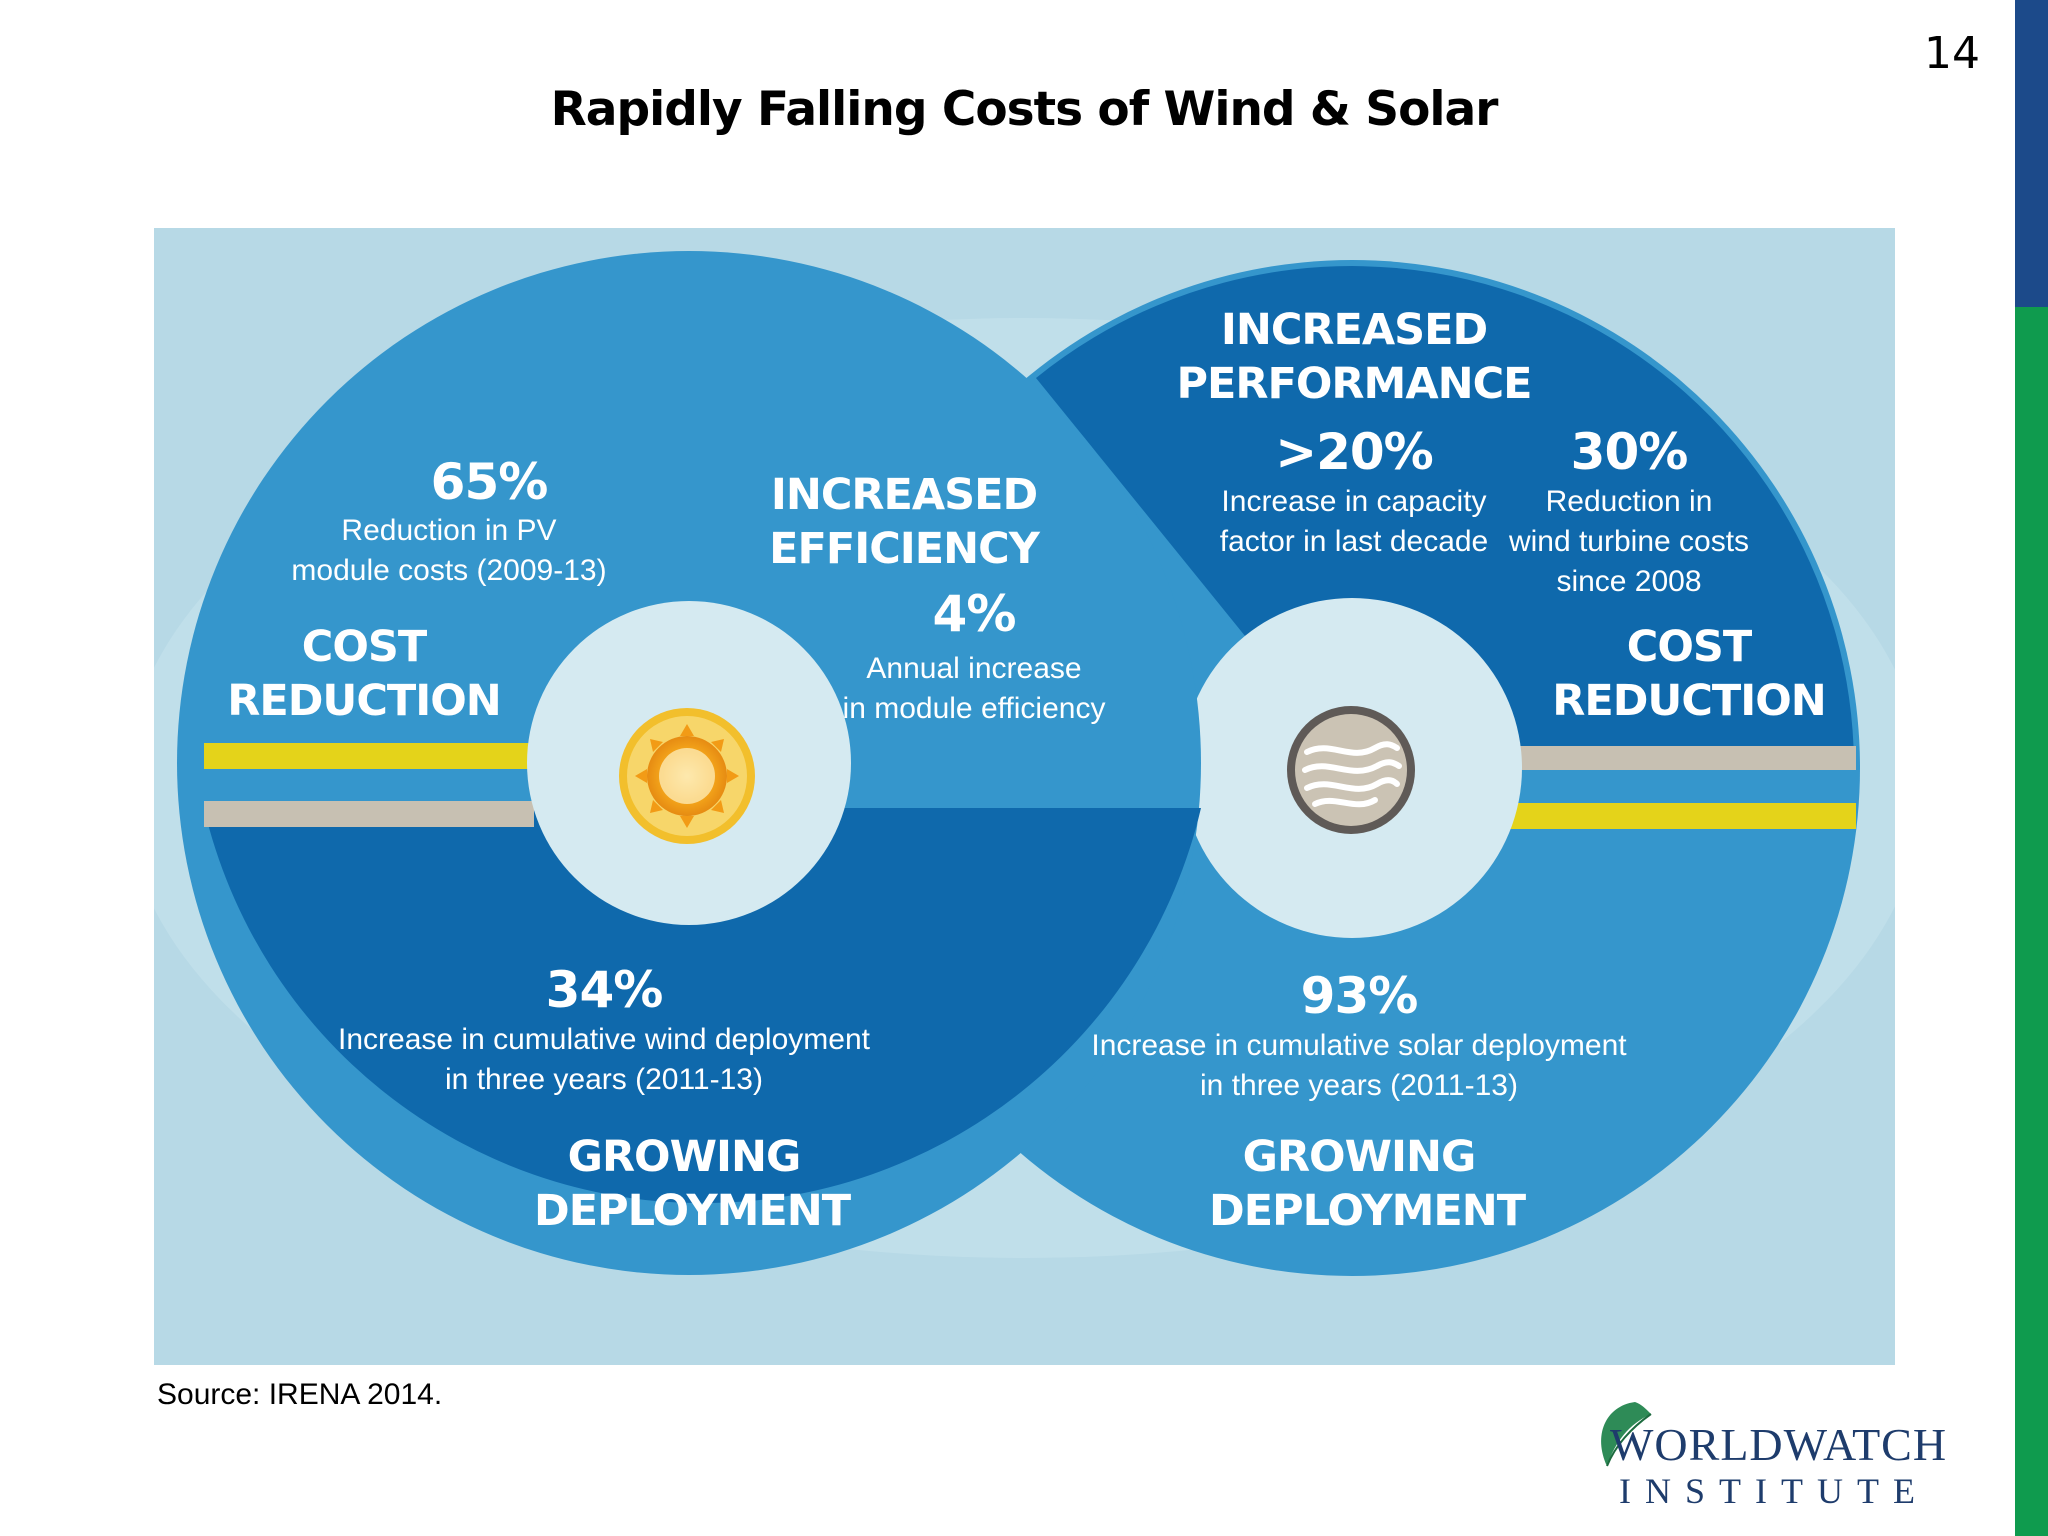 This screenshot has height=1536, width=2048. What do you see at coordinates (364, 701) in the screenshot?
I see `left-cost-heading-2: REDUCTION` at bounding box center [364, 701].